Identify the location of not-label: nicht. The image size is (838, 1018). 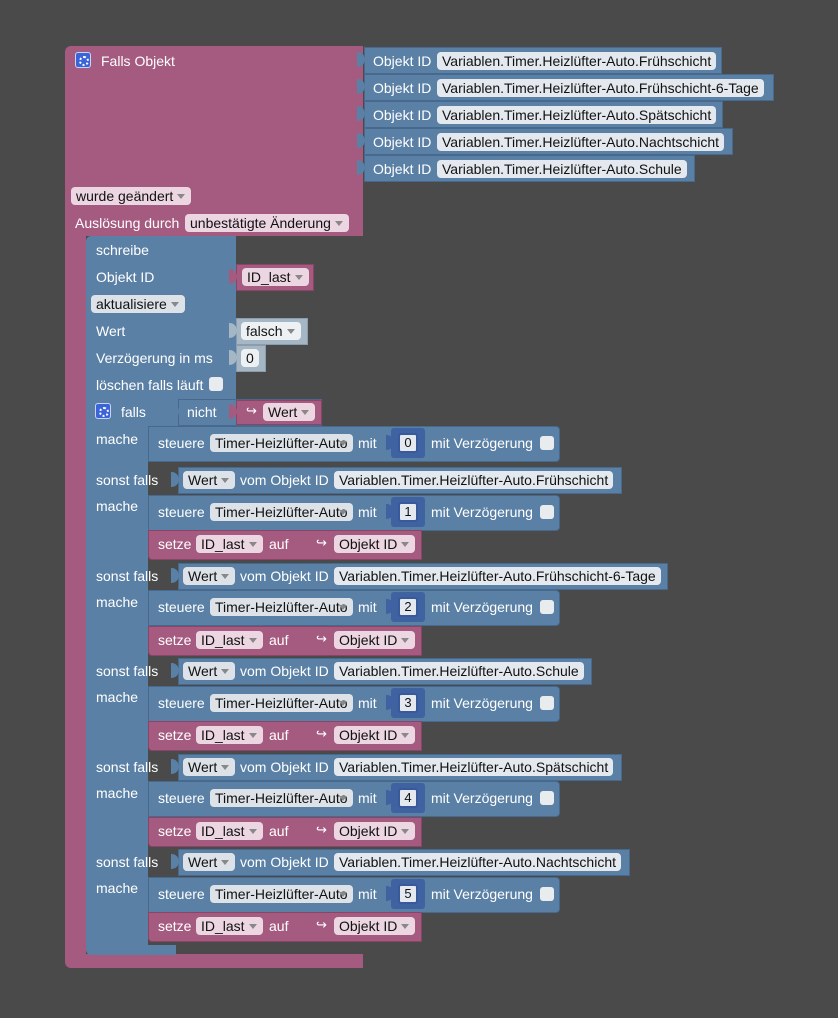
(202, 412).